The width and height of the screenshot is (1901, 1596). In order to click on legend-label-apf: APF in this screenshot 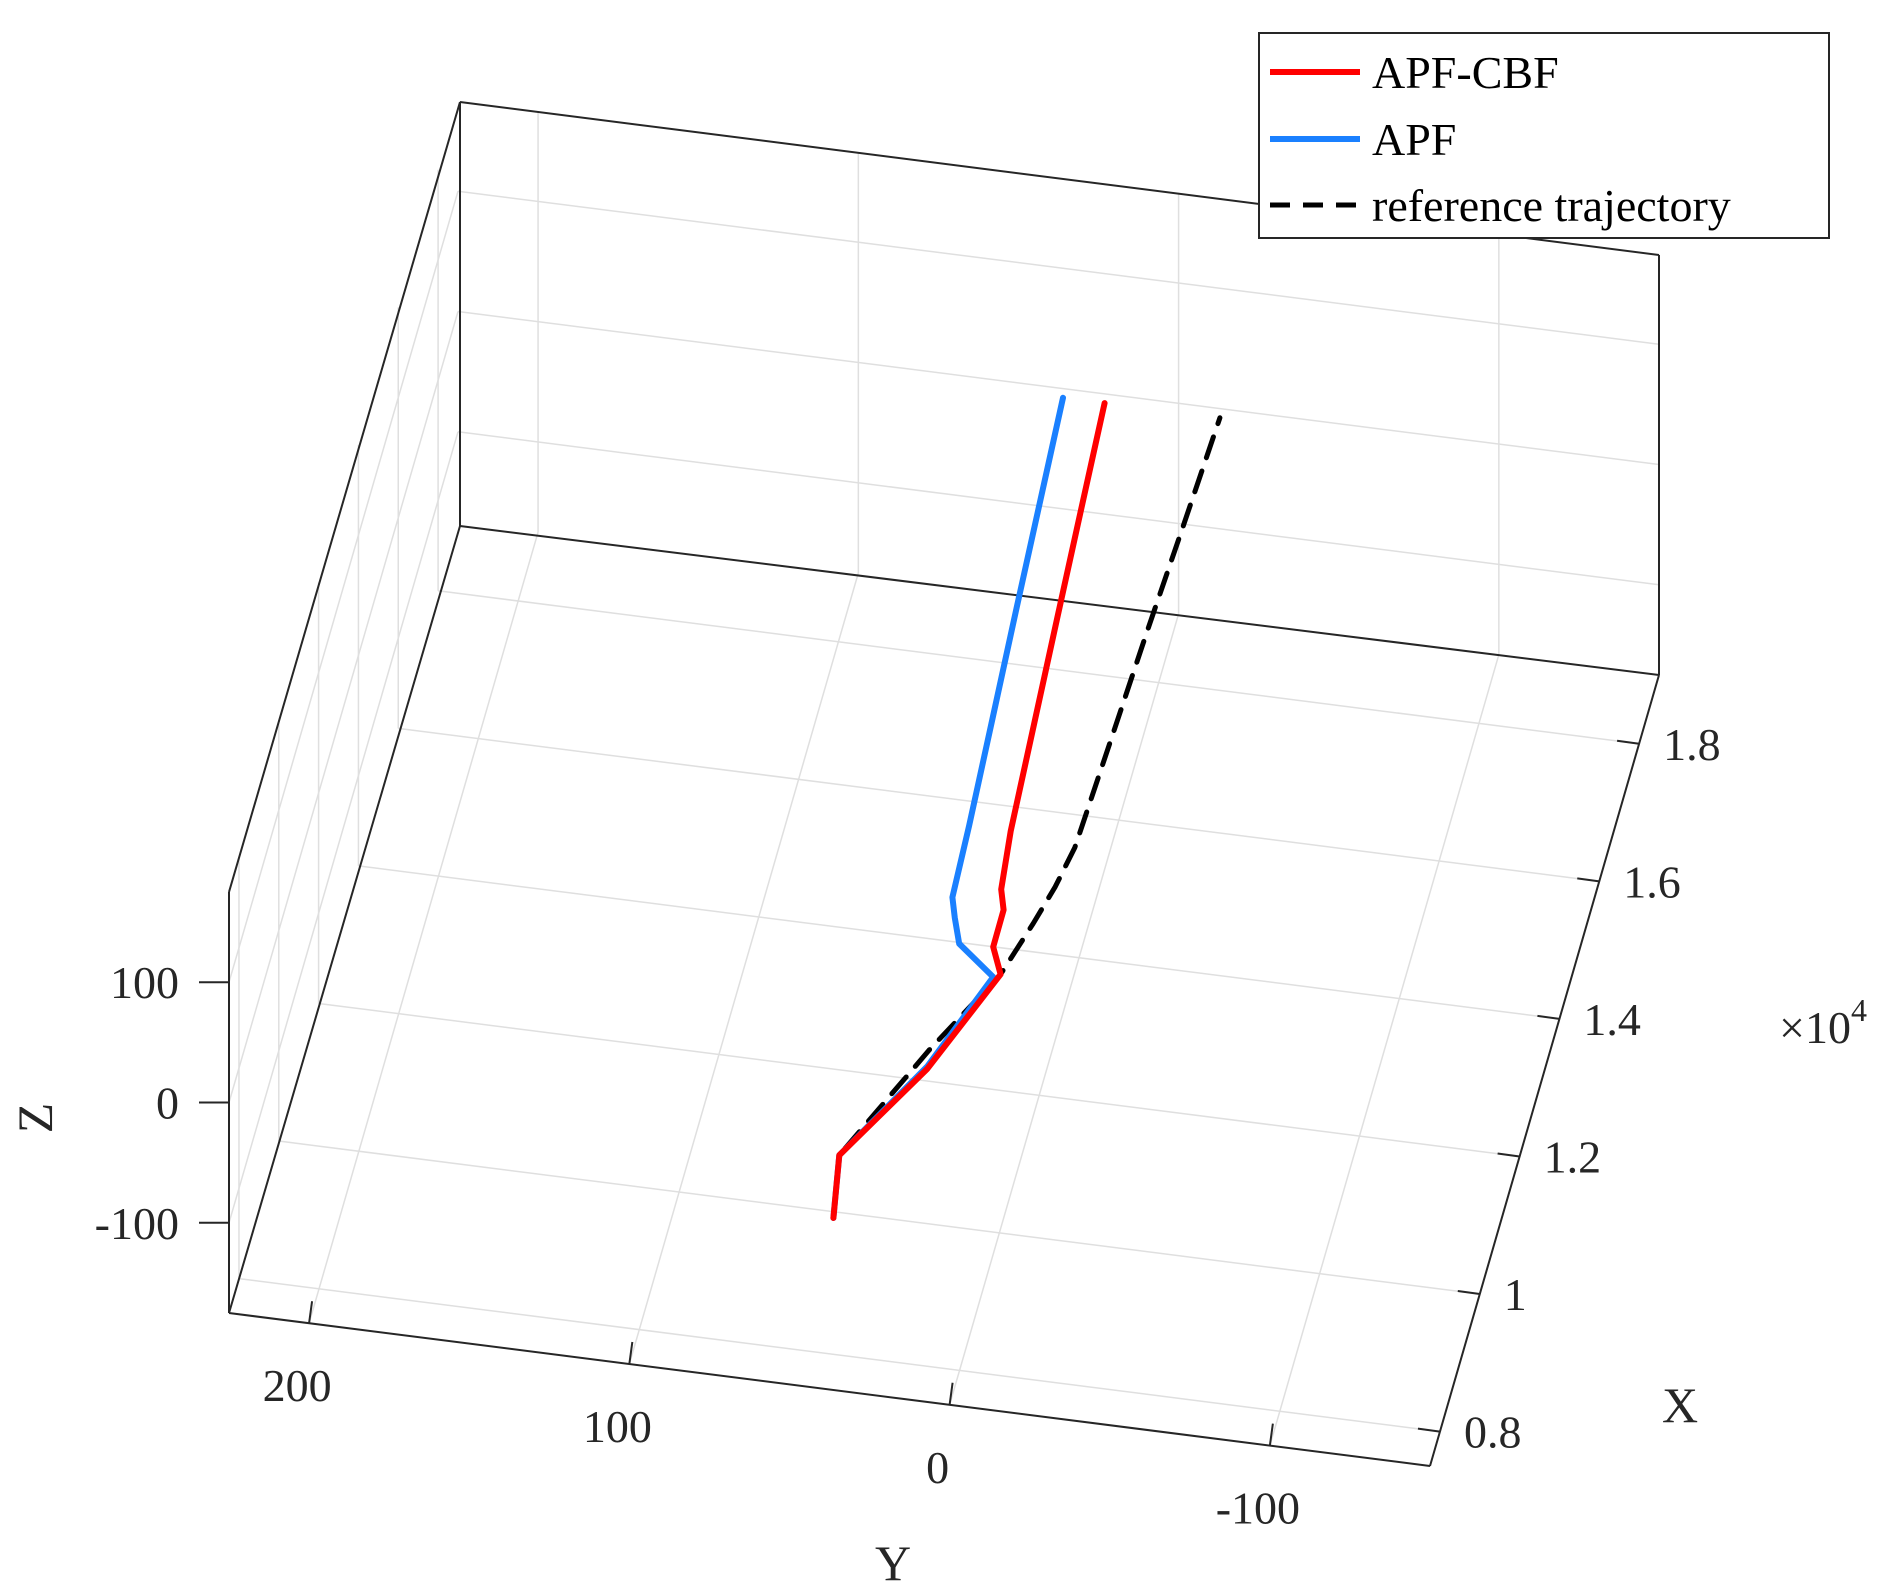, I will do `click(1414, 139)`.